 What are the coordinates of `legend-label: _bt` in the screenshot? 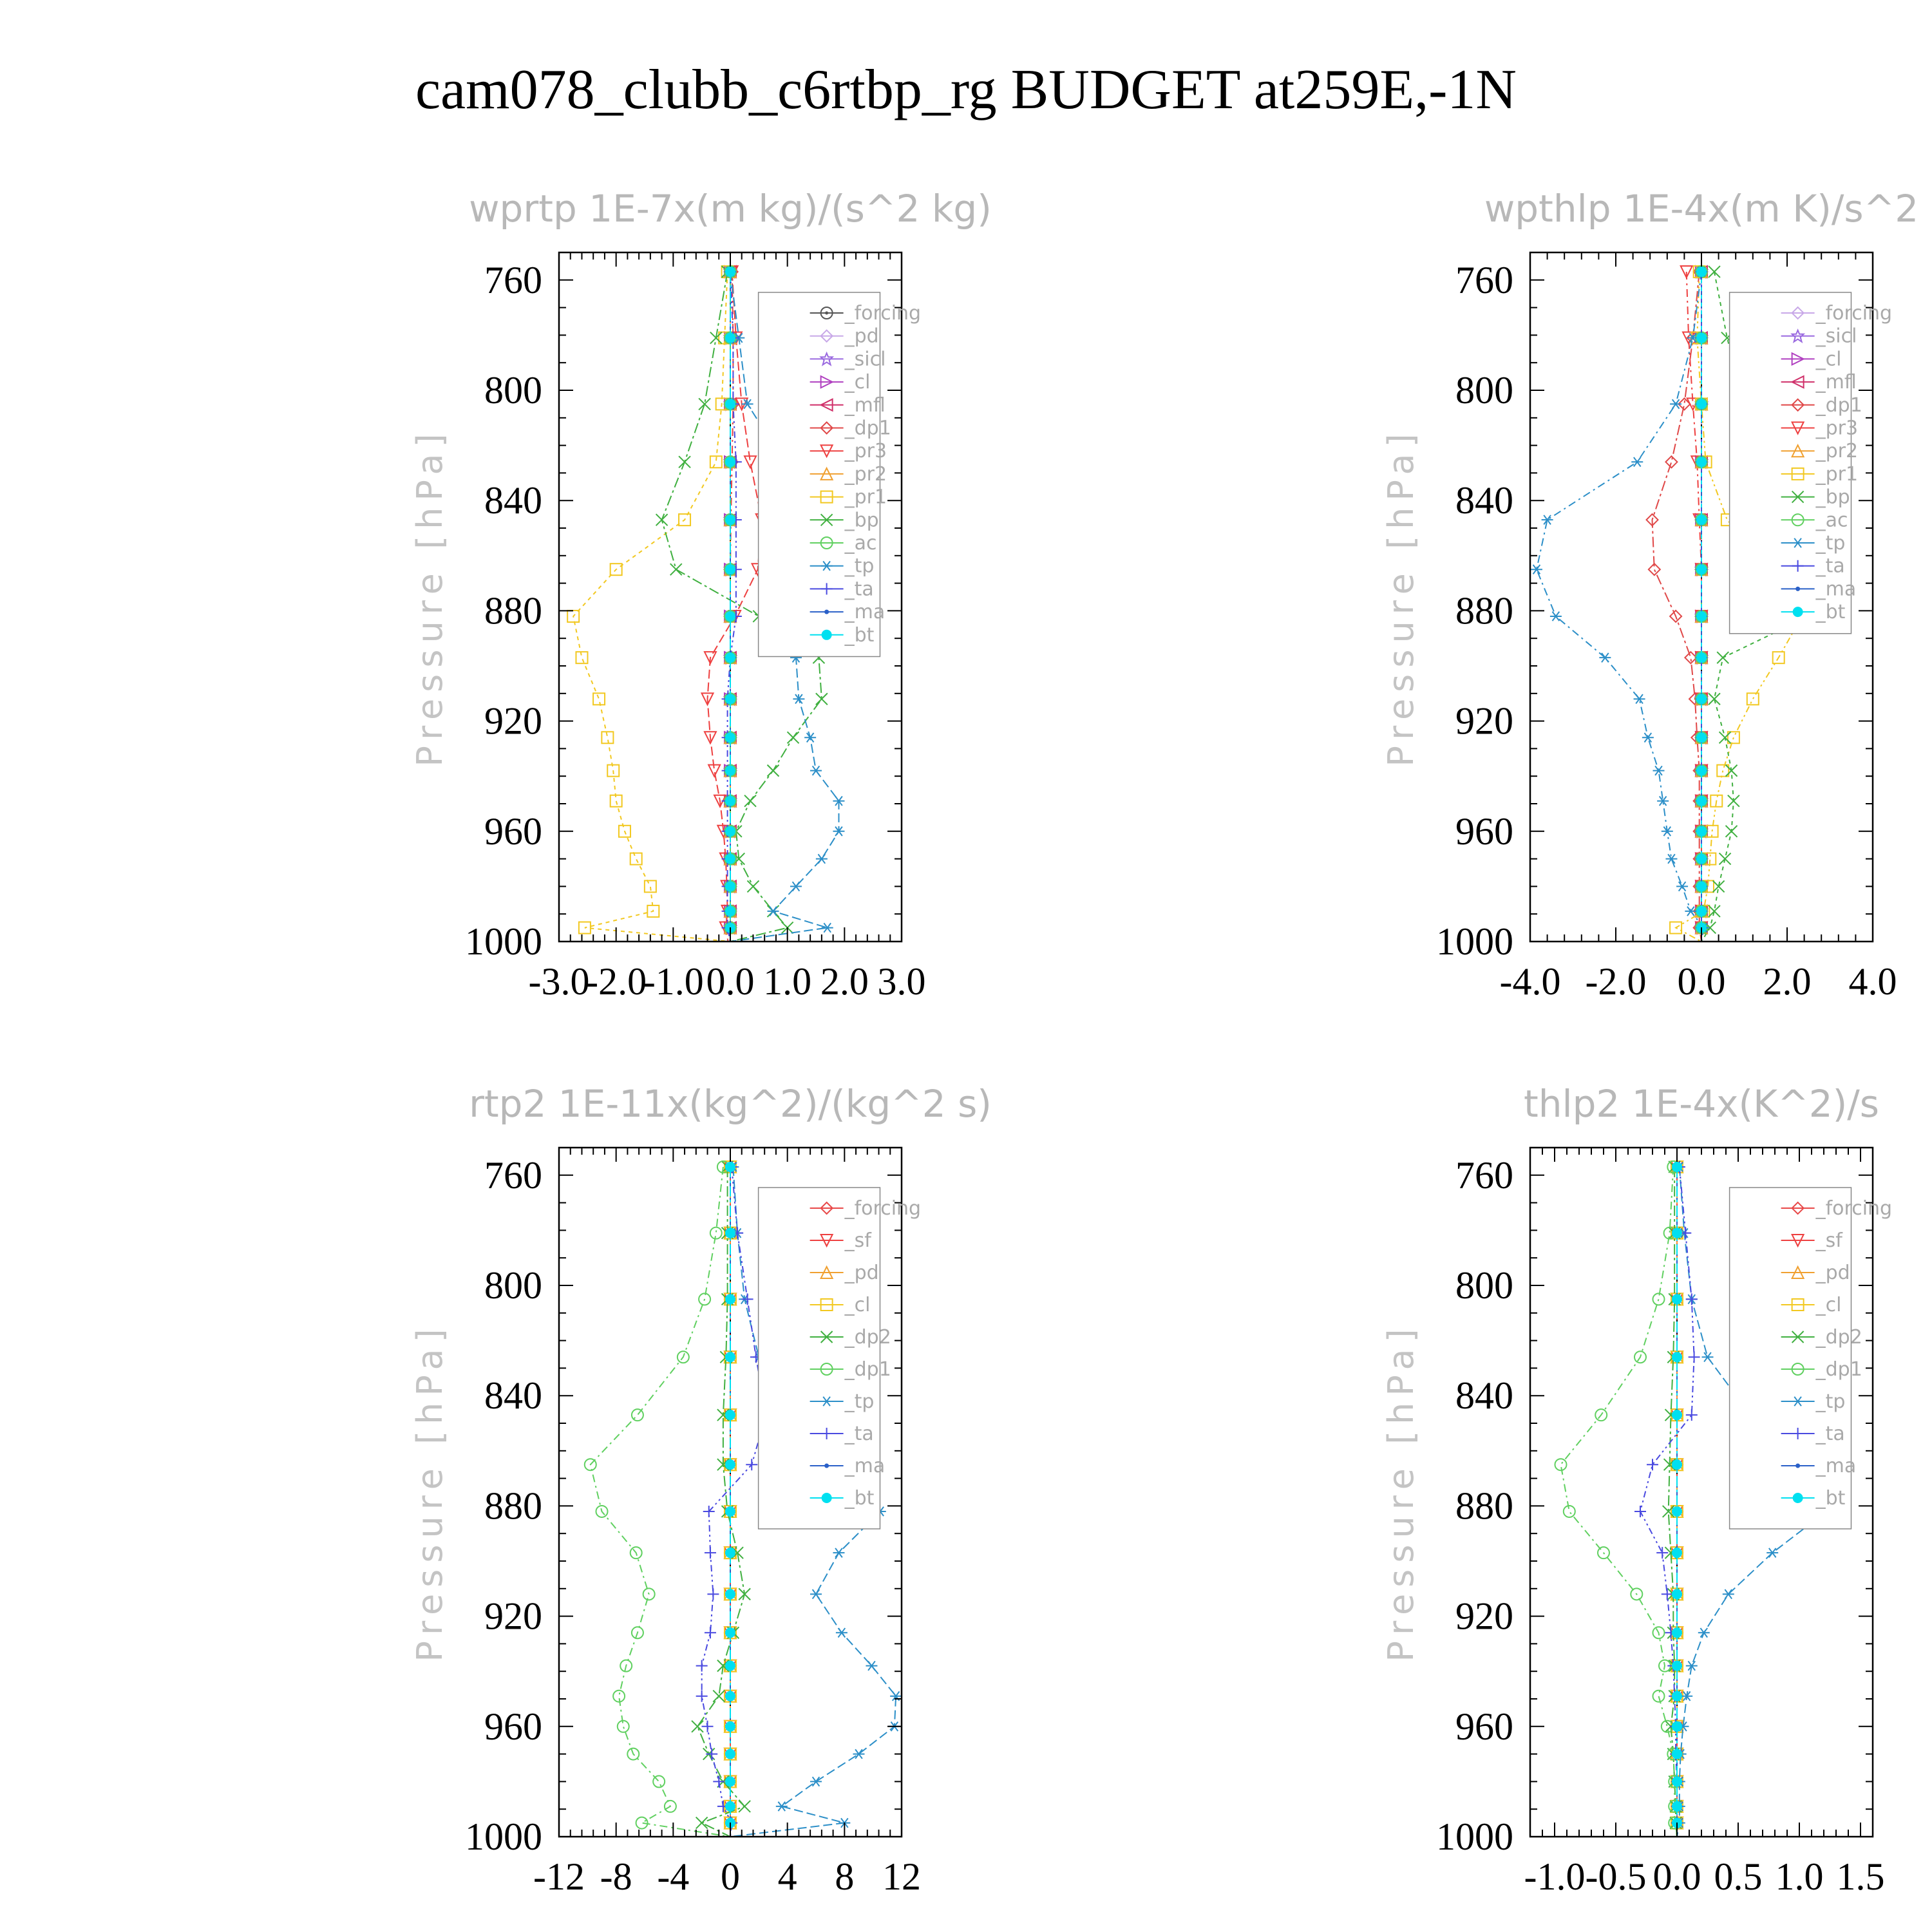 It's located at (859, 1498).